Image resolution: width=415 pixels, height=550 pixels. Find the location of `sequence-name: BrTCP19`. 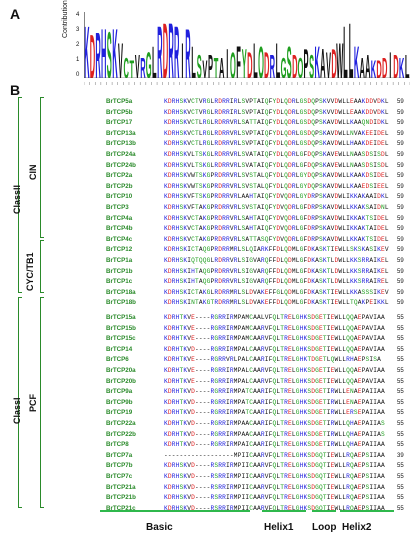

sequence-name: BrTCP19 is located at coordinates (119, 413).